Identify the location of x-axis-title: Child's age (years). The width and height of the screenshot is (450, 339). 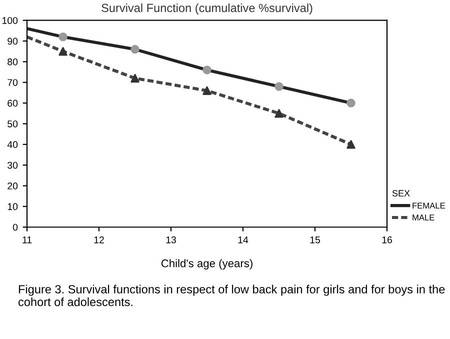
(206, 264).